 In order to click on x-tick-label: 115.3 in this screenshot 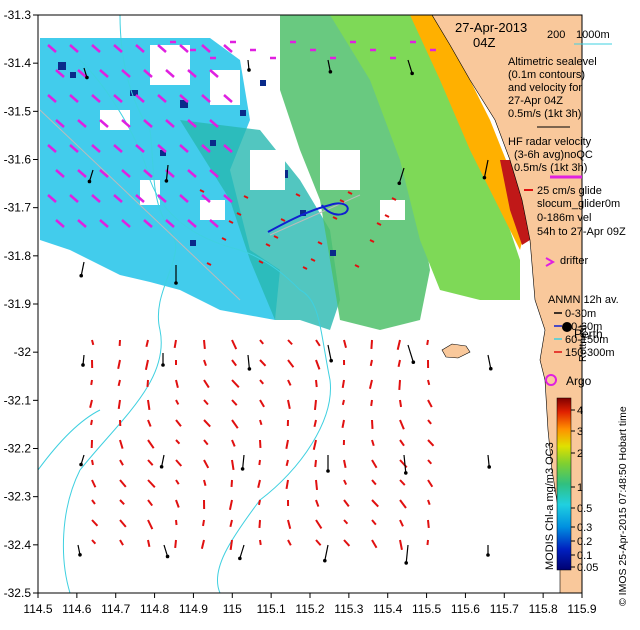, I will do `click(348, 609)`.